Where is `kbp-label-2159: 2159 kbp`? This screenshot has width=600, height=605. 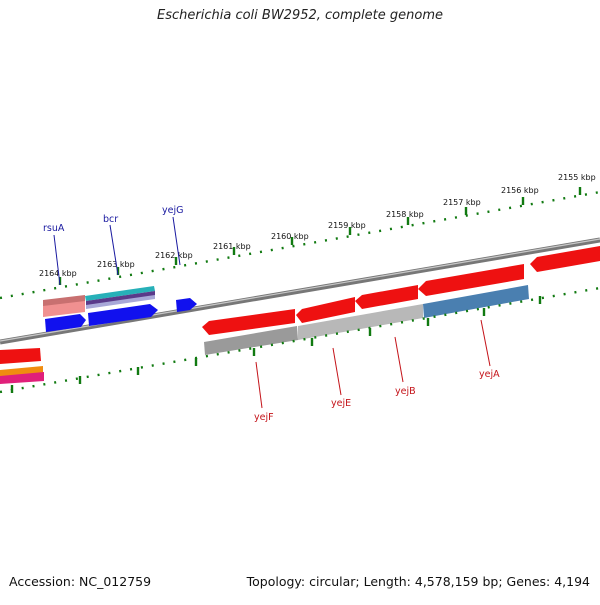
kbp-label-2159: 2159 kbp is located at coordinates (347, 225).